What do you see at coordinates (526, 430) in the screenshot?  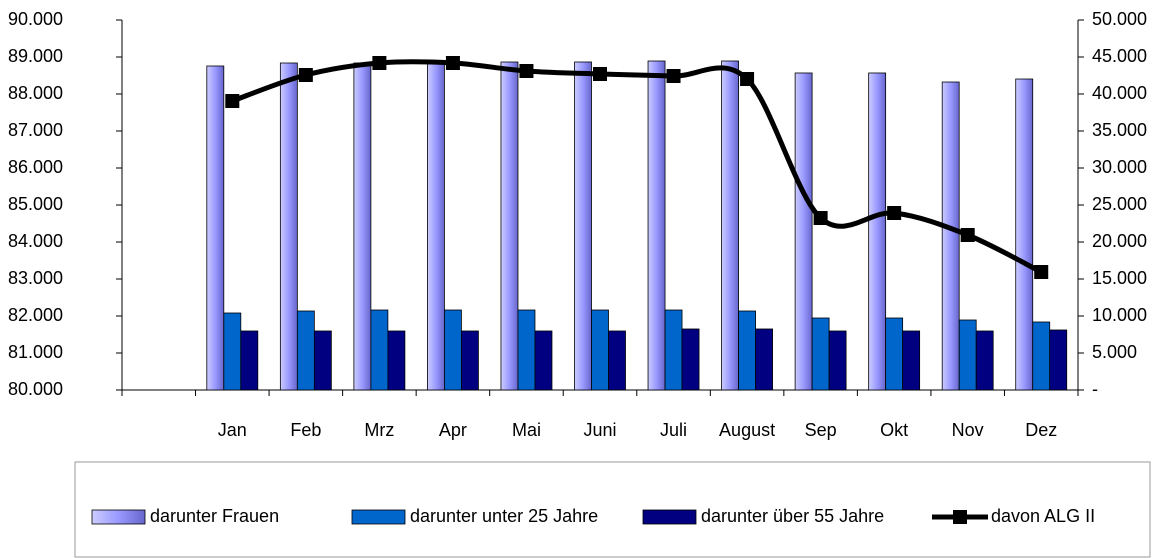 I see `x-tick-label: Mai` at bounding box center [526, 430].